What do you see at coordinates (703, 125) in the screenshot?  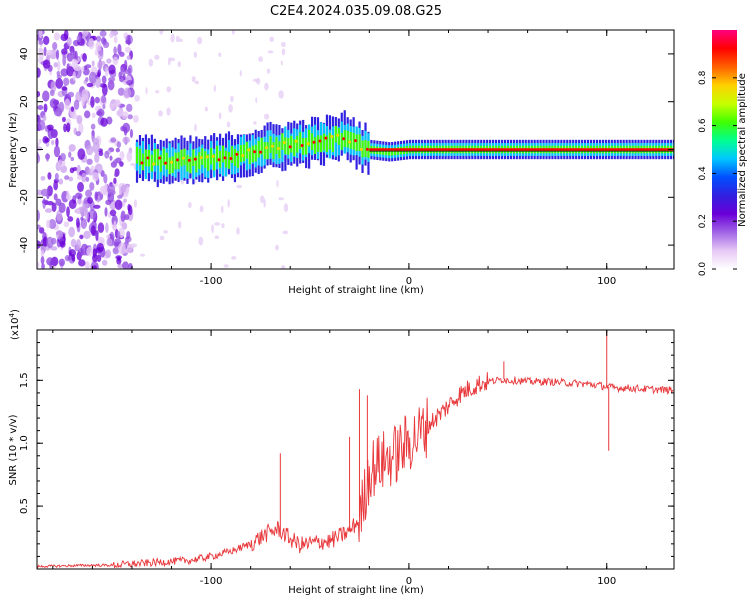 I see `colorbar-tick-label: 0.6` at bounding box center [703, 125].